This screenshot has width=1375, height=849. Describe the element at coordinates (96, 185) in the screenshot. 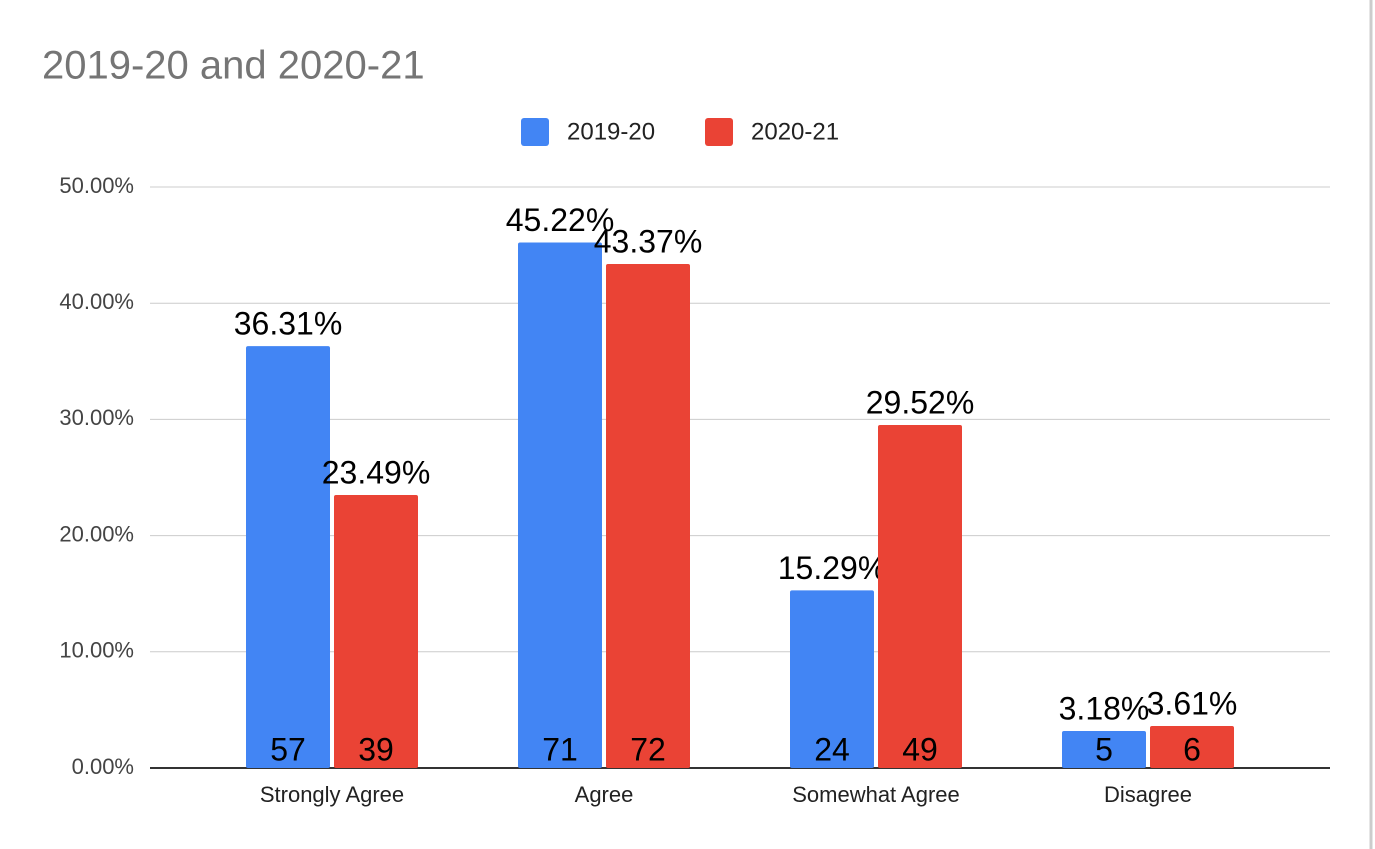

I see `y-tick-label: 50.00%` at that location.